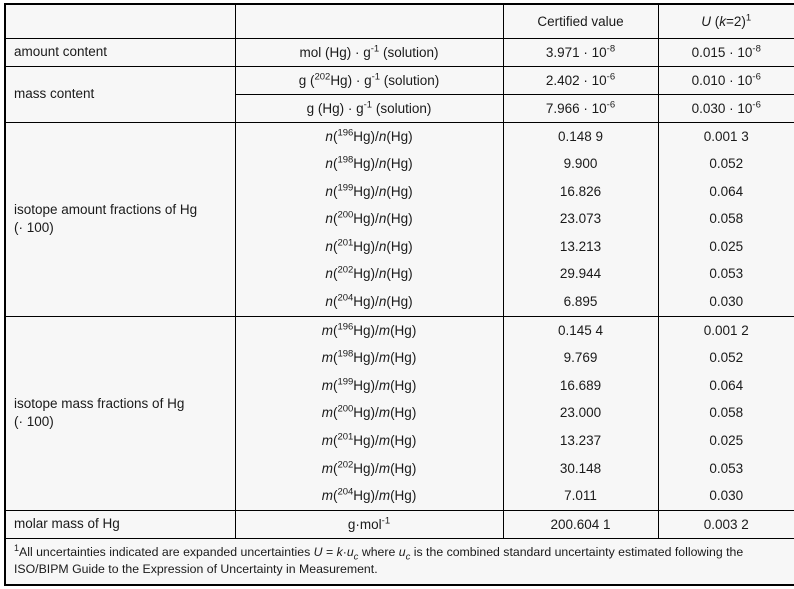  What do you see at coordinates (576, 108) in the screenshot?
I see `value-mantissa: 7.966 · 10` at bounding box center [576, 108].